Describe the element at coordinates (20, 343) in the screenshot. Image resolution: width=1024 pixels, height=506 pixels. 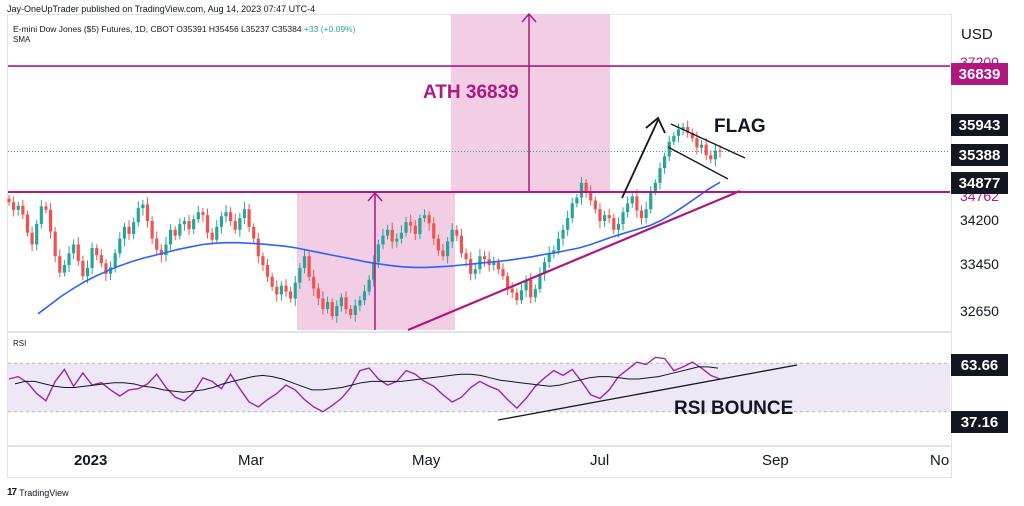
I see `rsi-label: RSI` at that location.